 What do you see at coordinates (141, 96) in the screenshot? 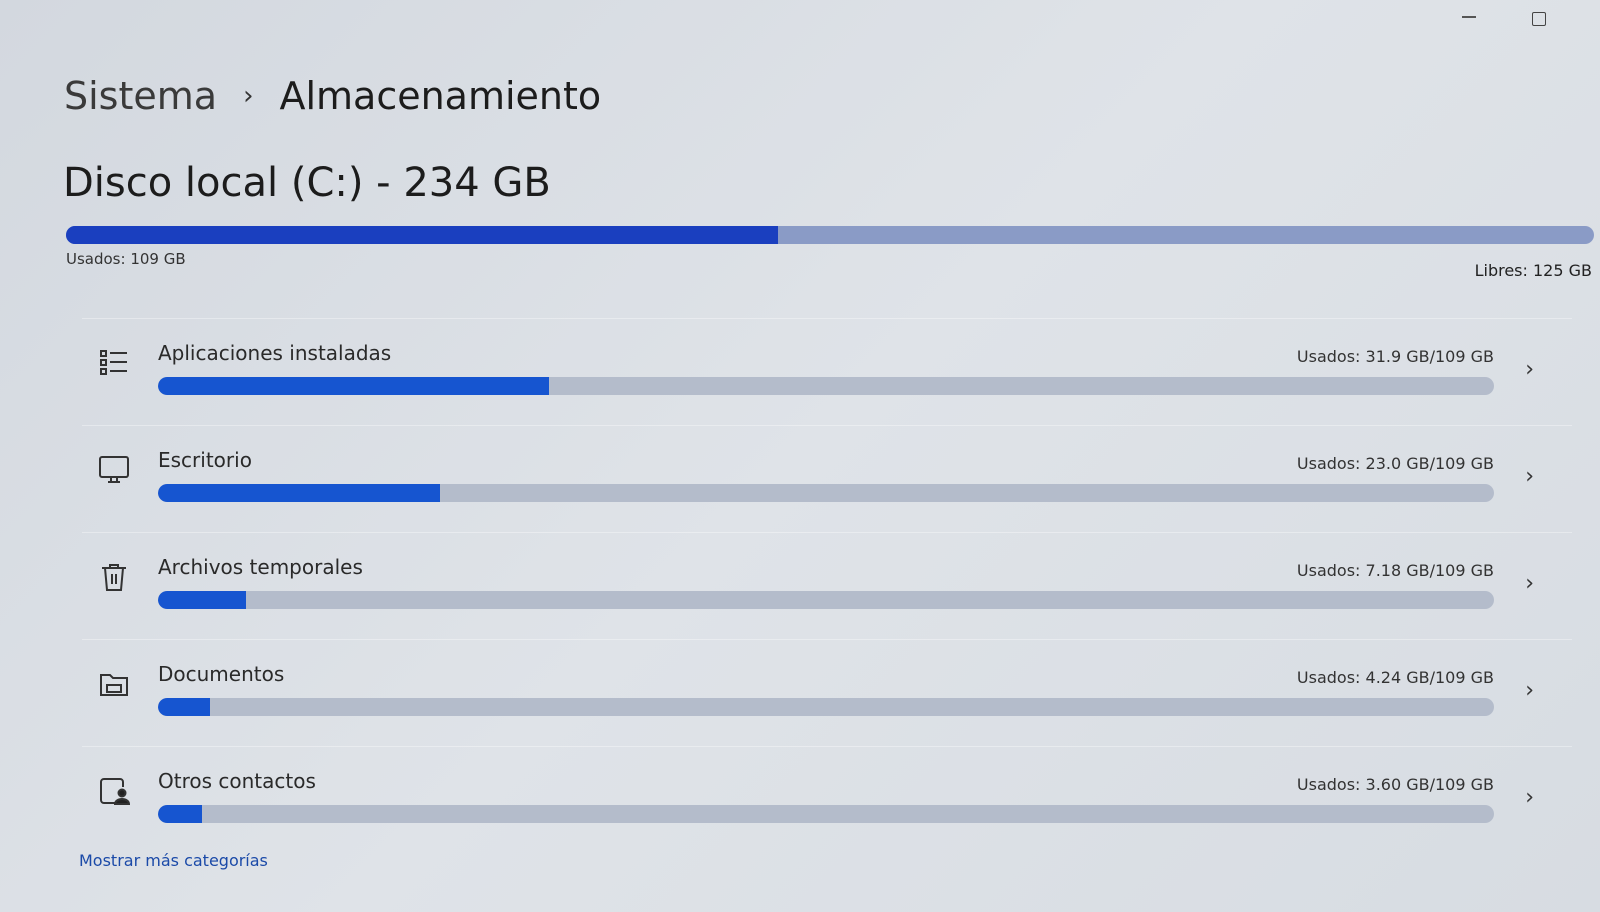
I see `breadcrumb-parent: Sistema` at bounding box center [141, 96].